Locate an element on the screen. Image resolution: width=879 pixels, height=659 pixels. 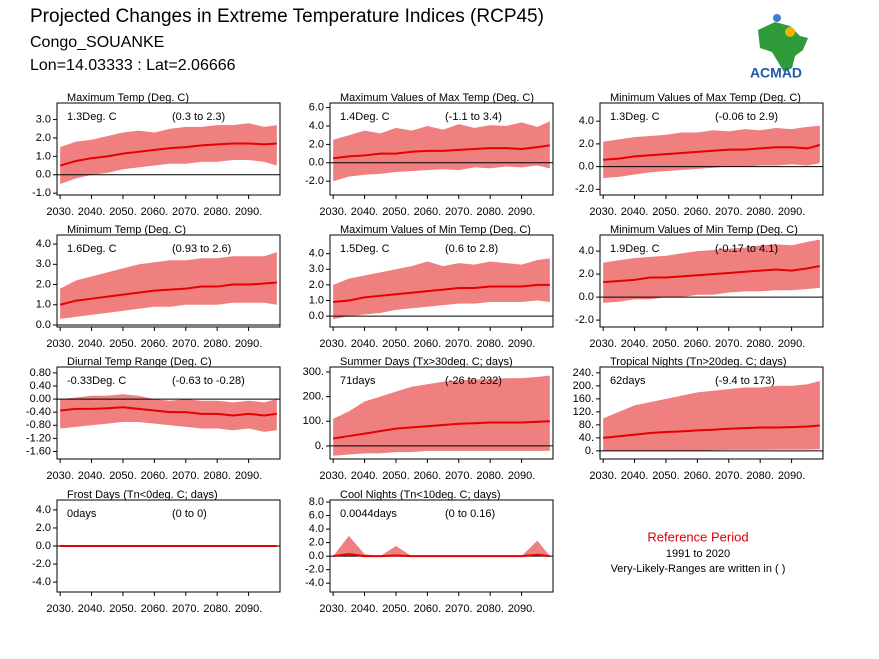
panel-title: Minimum Values of Max Temp (Deg. C) is located at coordinates (705, 98).